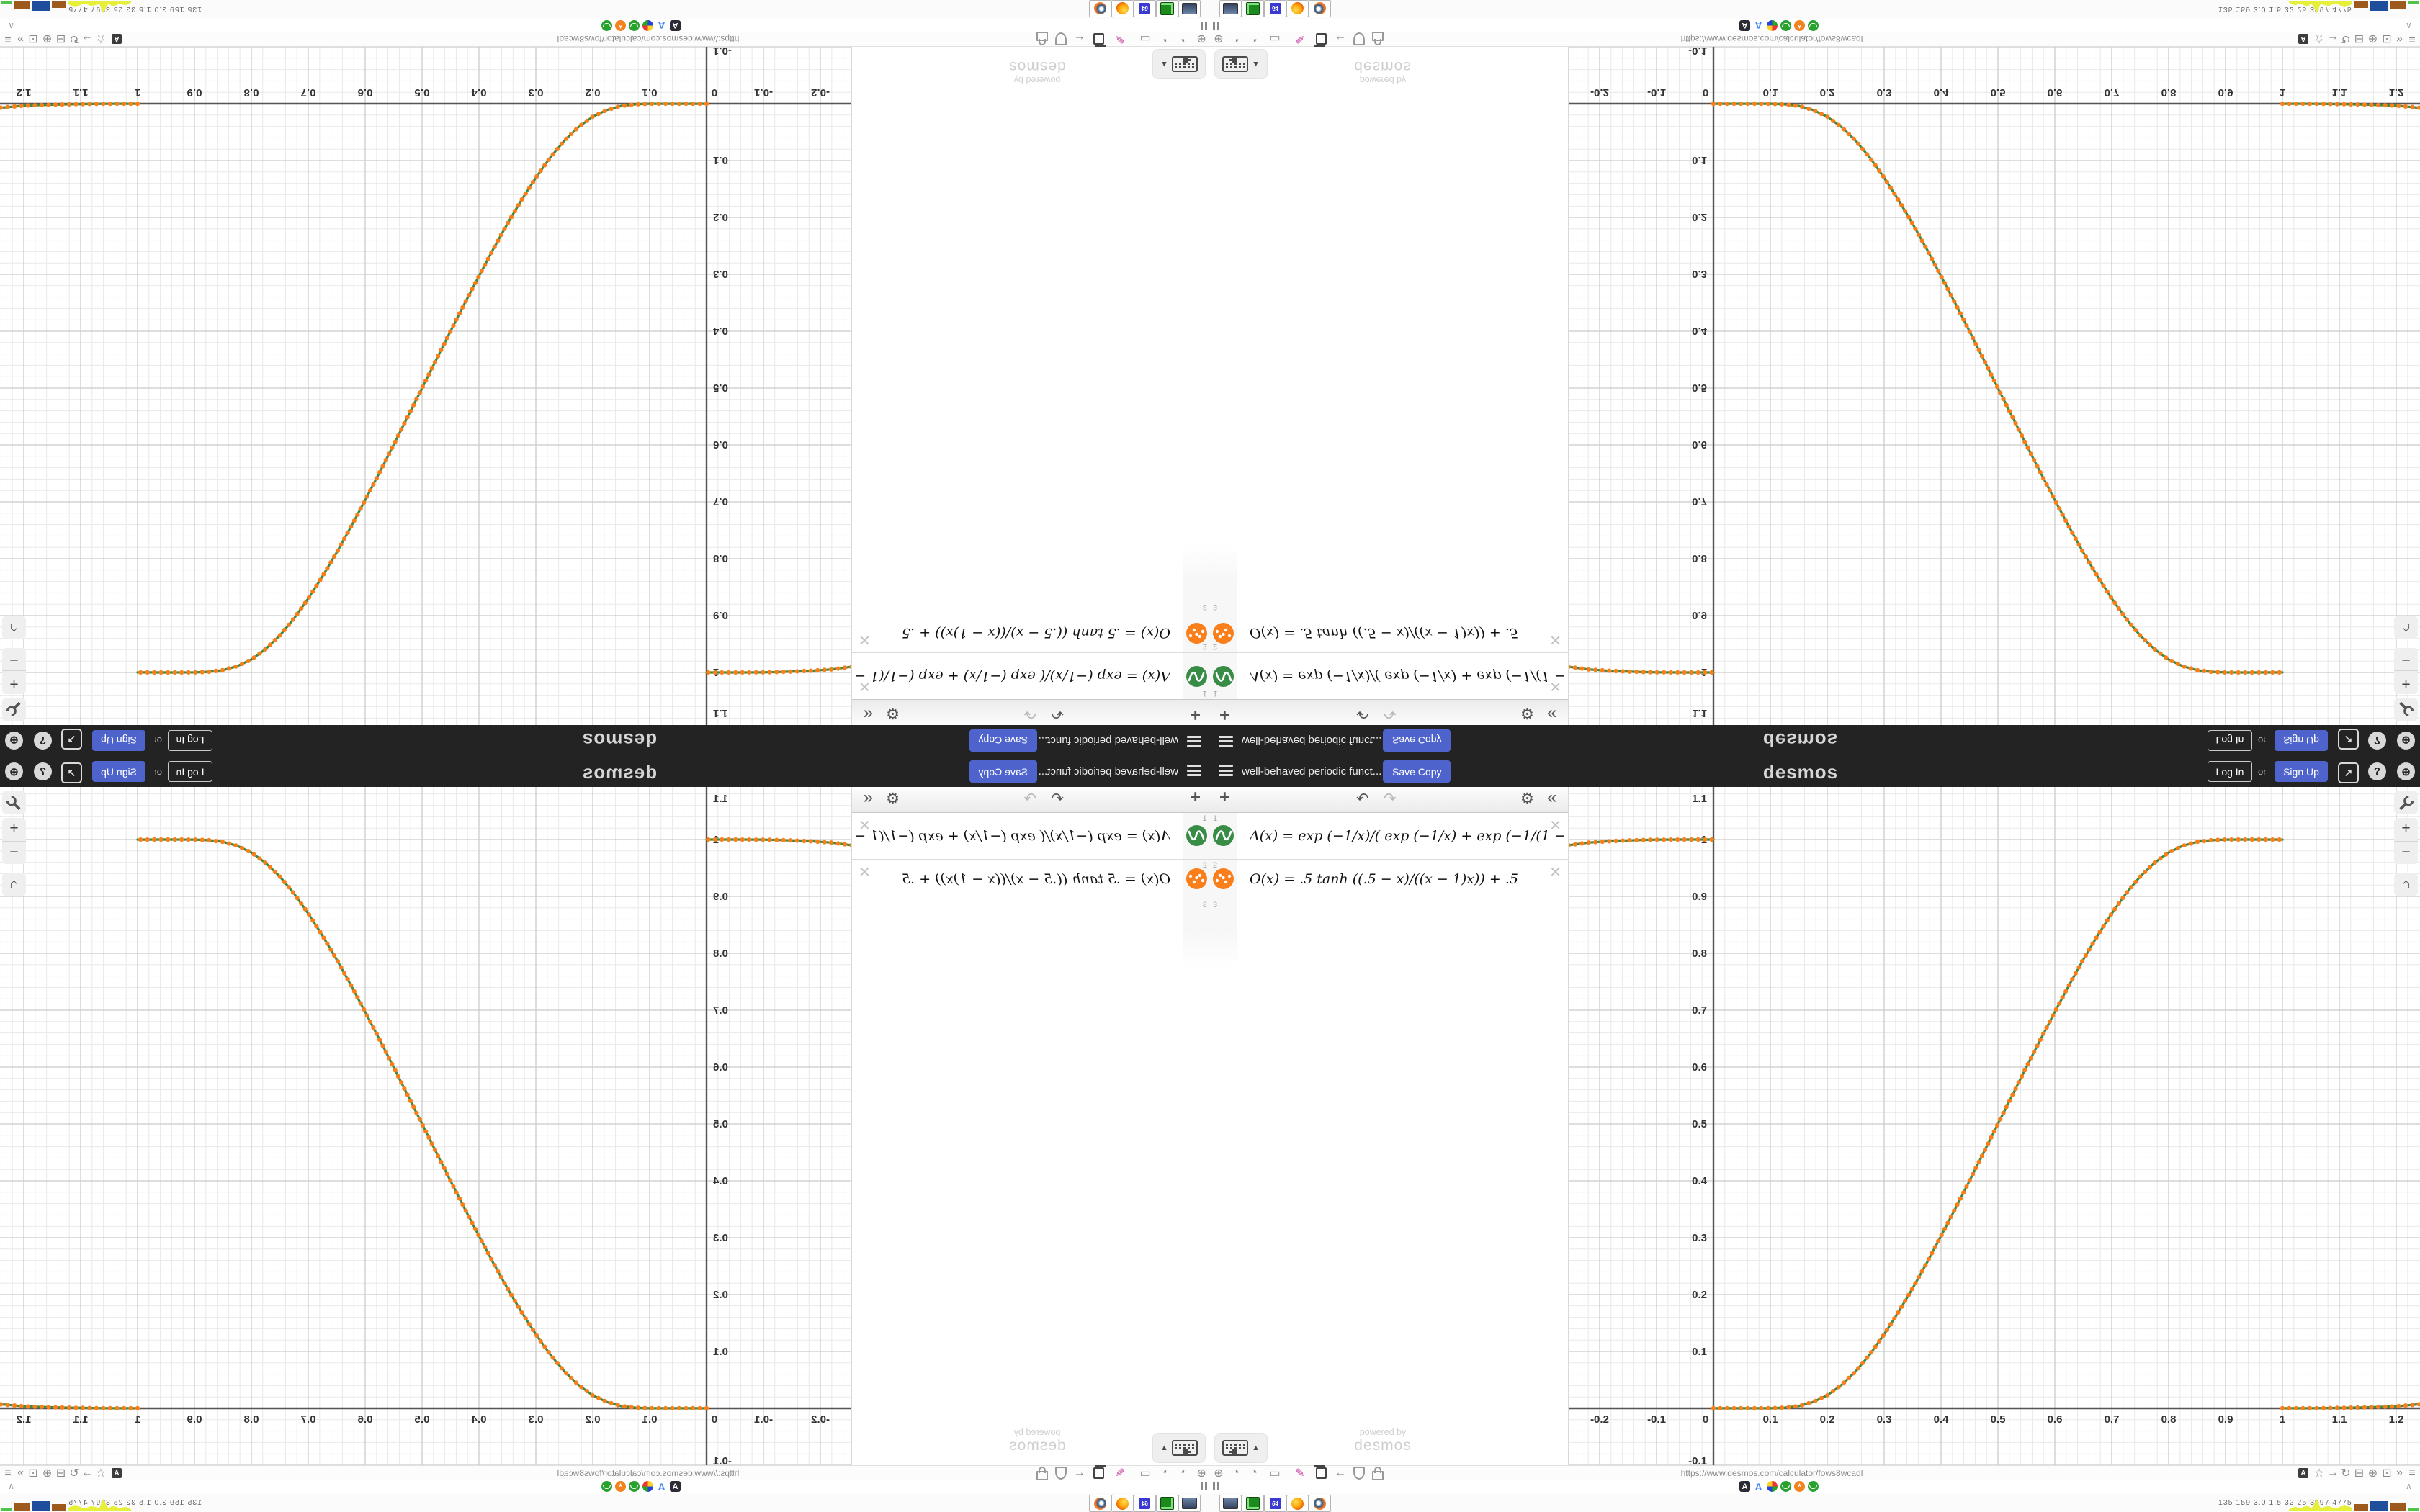  What do you see at coordinates (8, 1473) in the screenshot?
I see `browser-menu-icon: ≡` at bounding box center [8, 1473].